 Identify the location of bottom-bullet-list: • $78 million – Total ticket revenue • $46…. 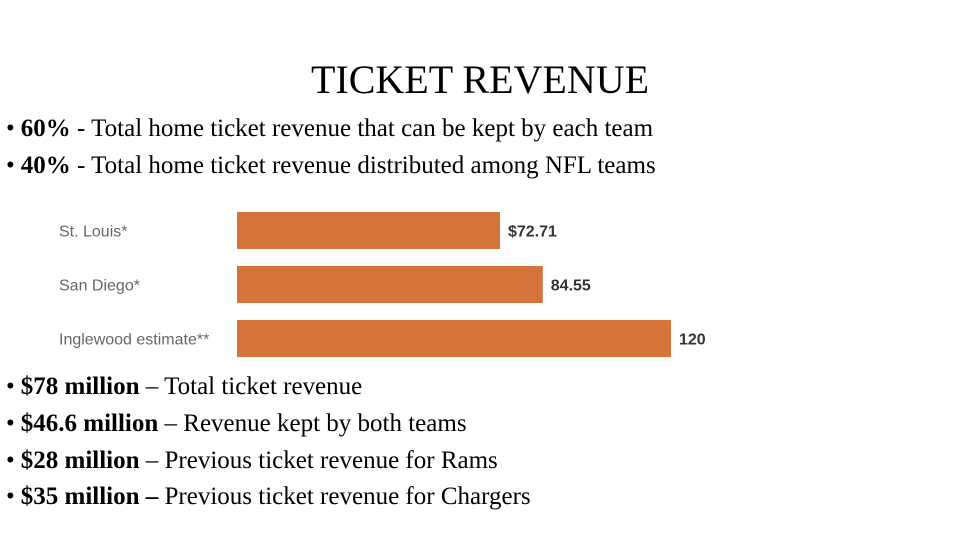
(268, 442).